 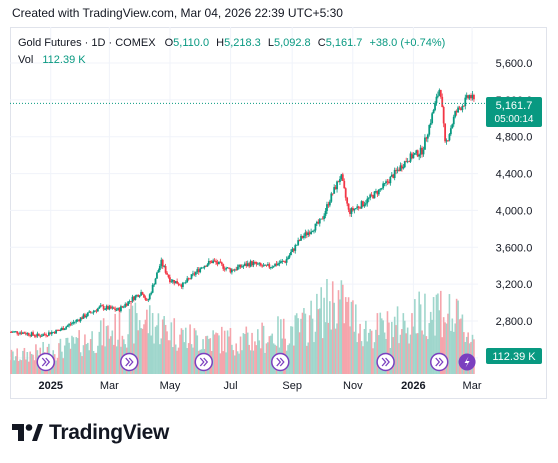 I want to click on legend-close: 5,161.7, so click(x=344, y=43).